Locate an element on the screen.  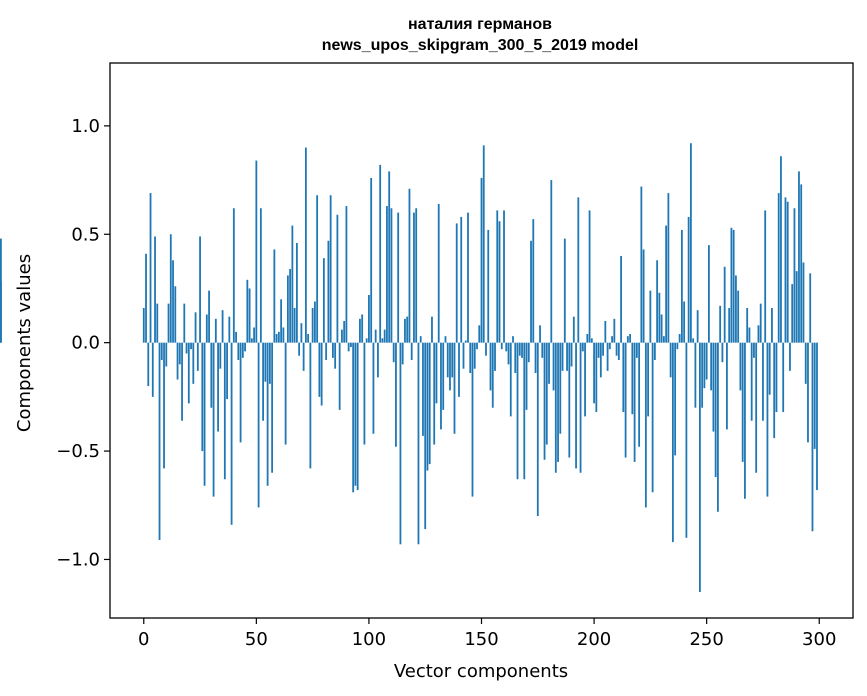
x-tick-label: 100 is located at coordinates (369, 639).